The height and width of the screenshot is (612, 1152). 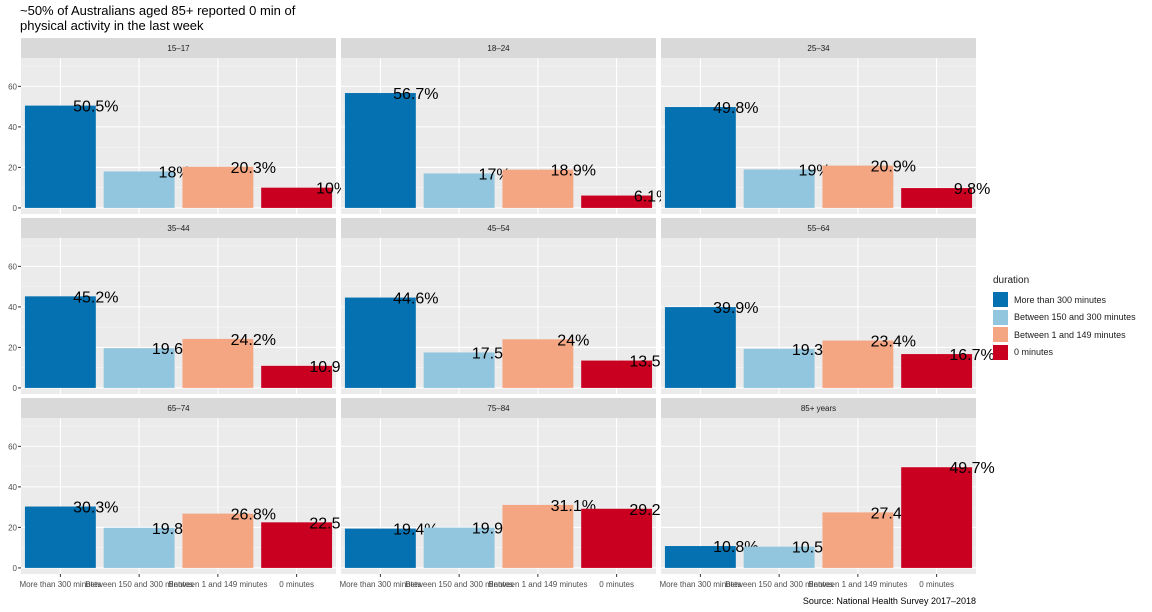 What do you see at coordinates (332, 189) in the screenshot?
I see `bar-value-label: 10%` at bounding box center [332, 189].